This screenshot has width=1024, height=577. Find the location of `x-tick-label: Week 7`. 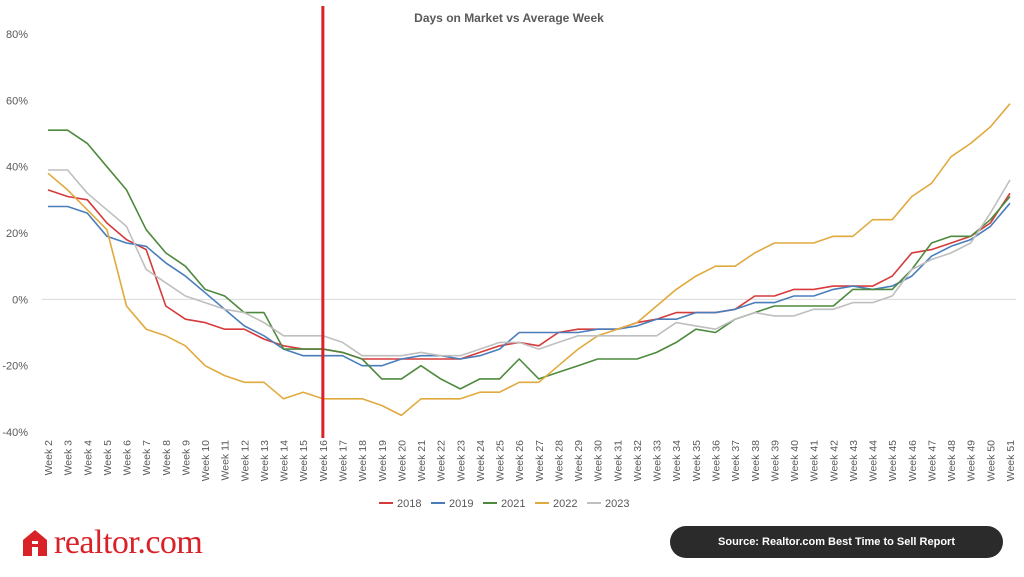

x-tick-label: Week 7 is located at coordinates (147, 458).